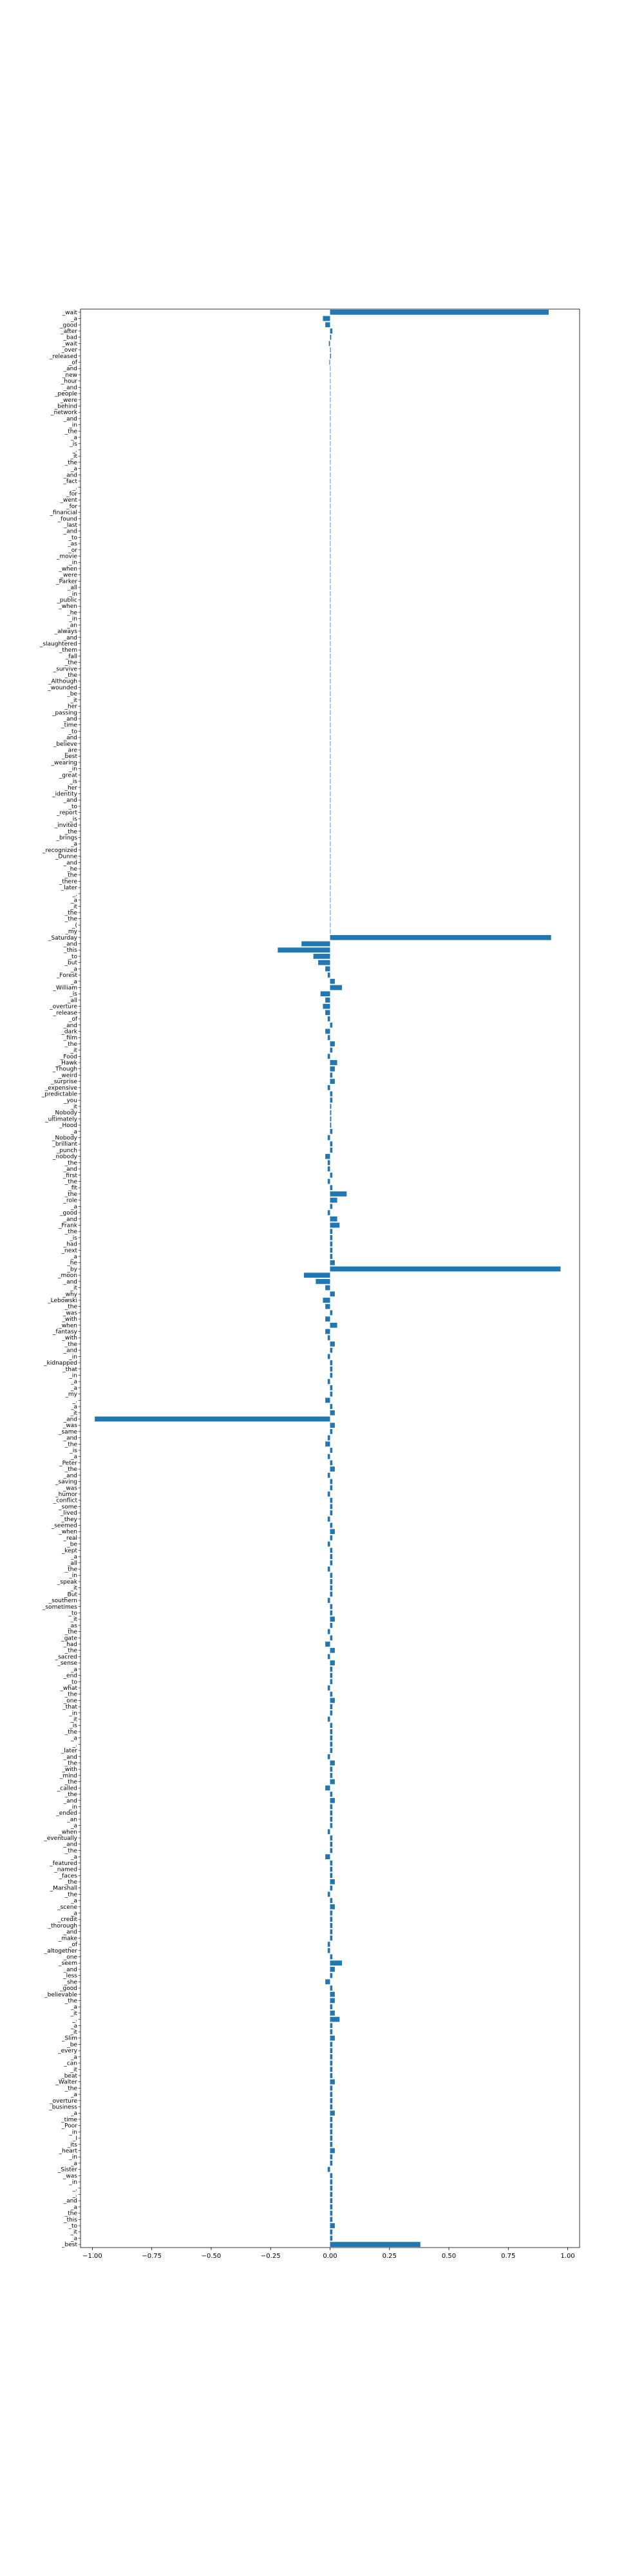 This screenshot has width=644, height=2576. Describe the element at coordinates (70, 344) in the screenshot. I see `y-tick-label: _wait` at that location.